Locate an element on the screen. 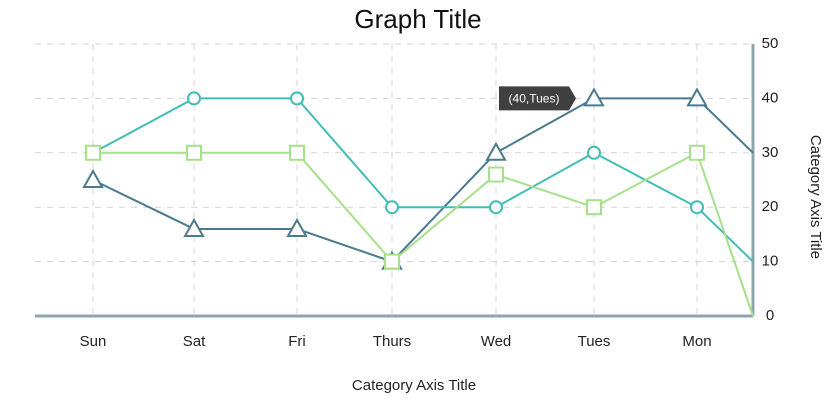  x-tick-label: Sun is located at coordinates (93, 341).